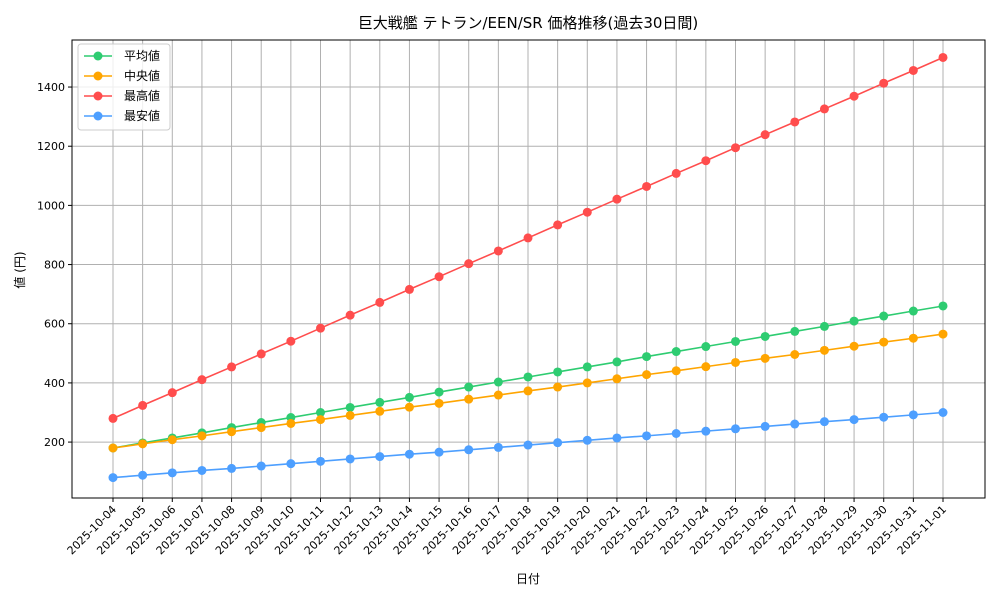  What do you see at coordinates (54, 265) in the screenshot?
I see `y-axis: 200 400 600 800 1000 1200 1400` at bounding box center [54, 265].